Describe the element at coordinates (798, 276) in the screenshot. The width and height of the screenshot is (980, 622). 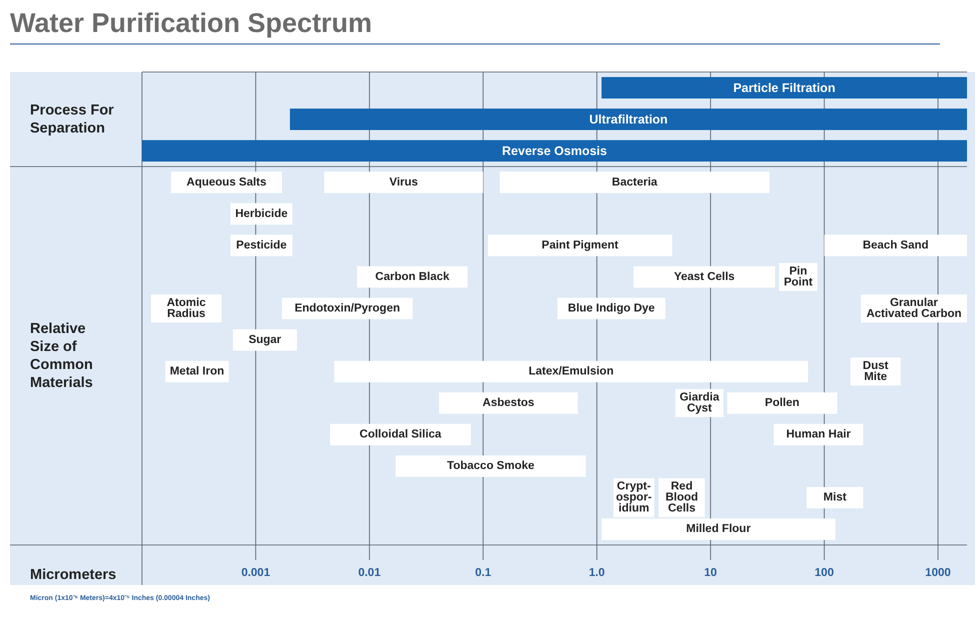
I see `series-label: Pin Point` at that location.